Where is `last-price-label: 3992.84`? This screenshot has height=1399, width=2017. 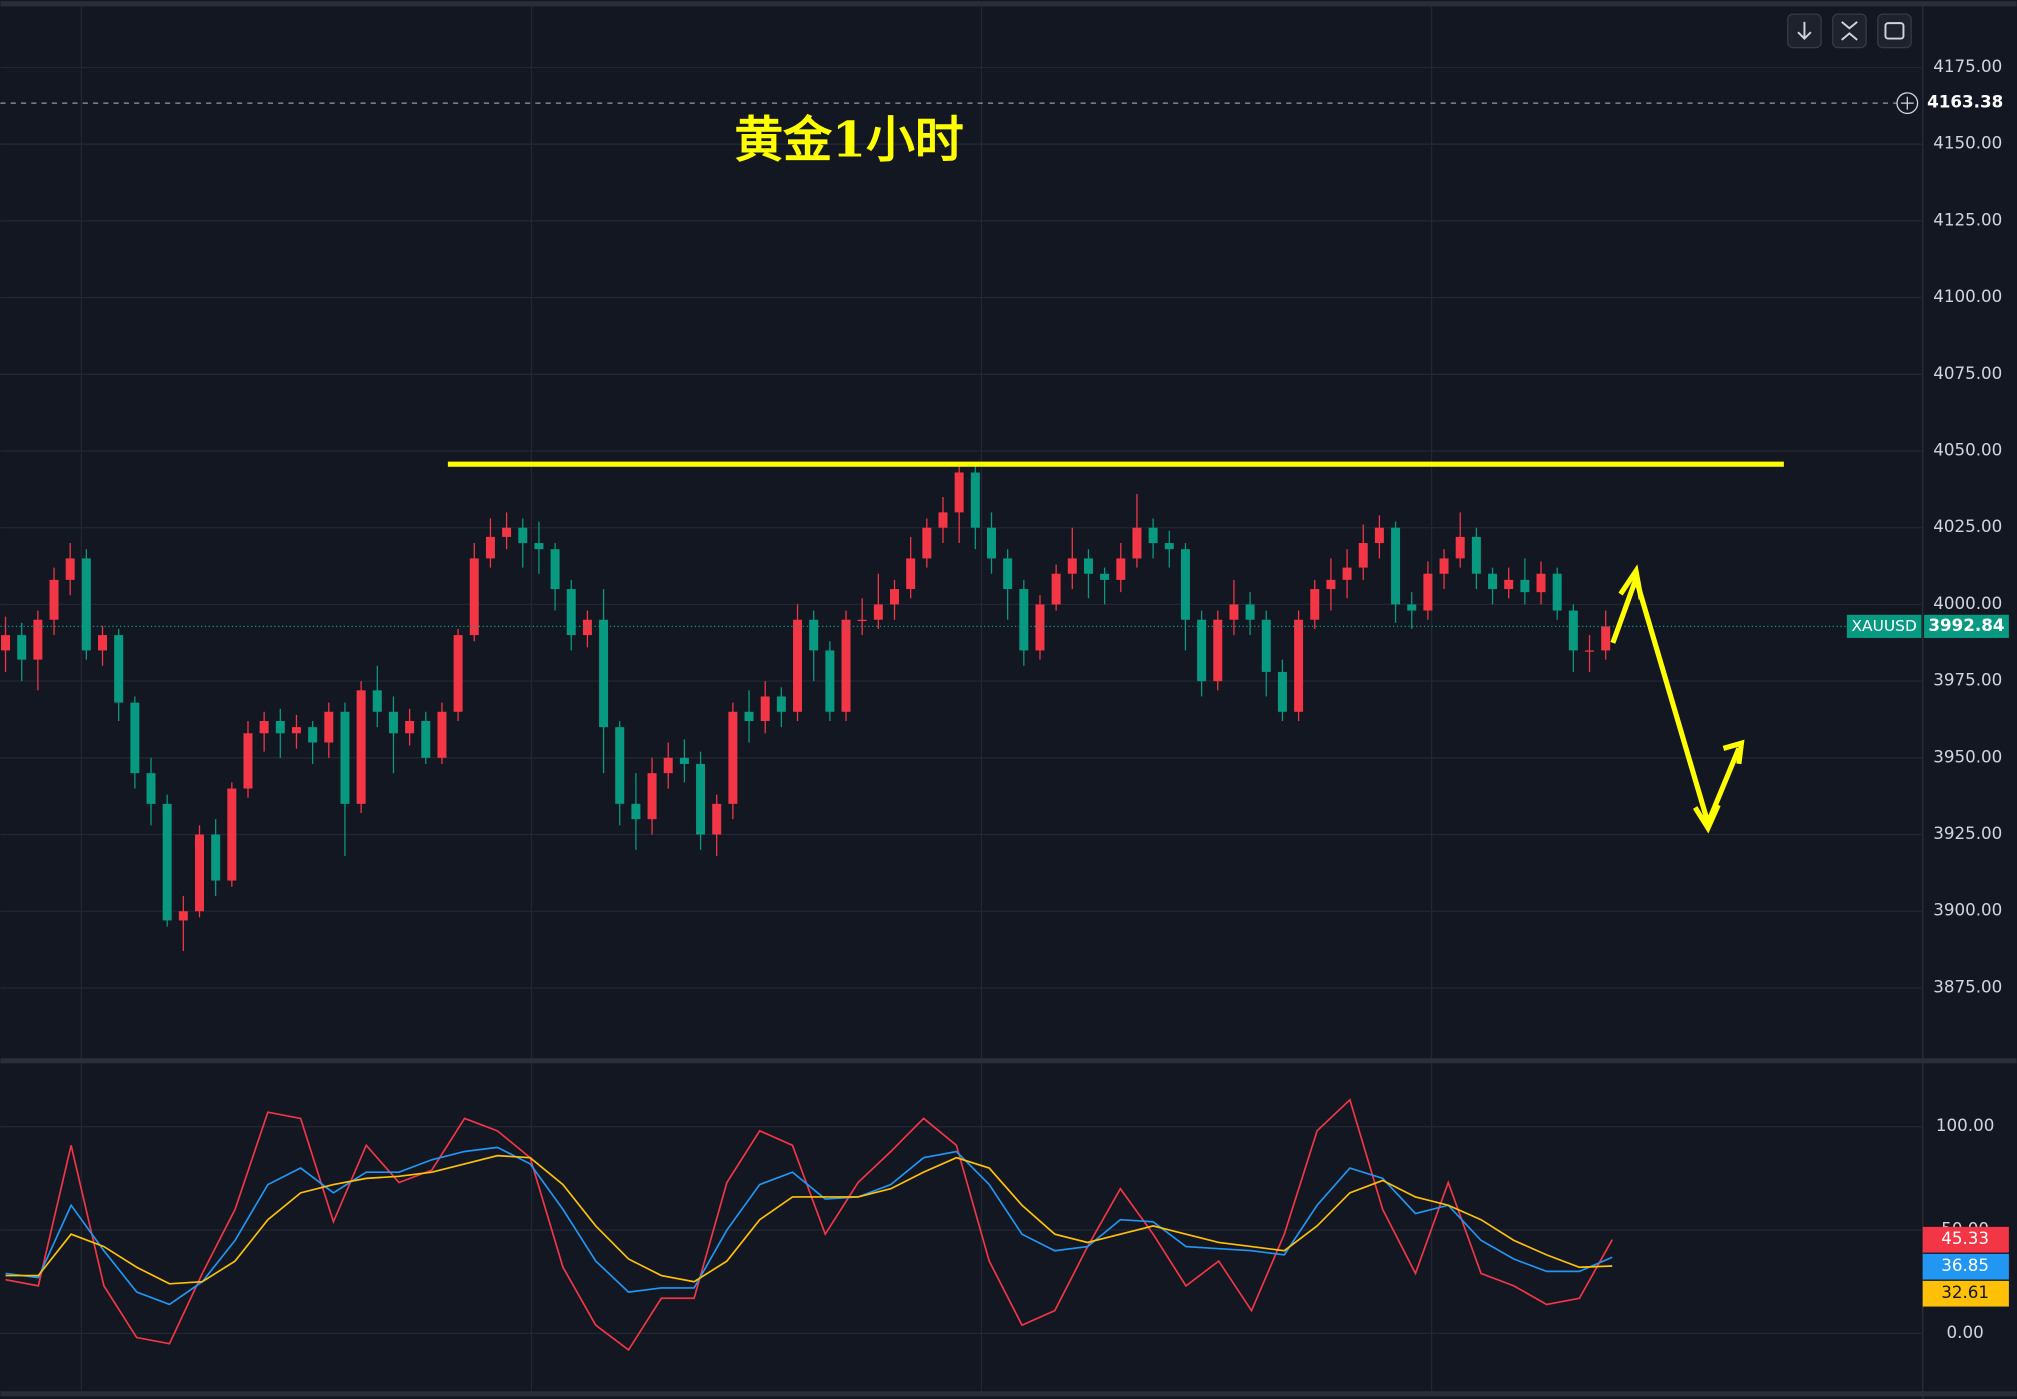 last-price-label: 3992.84 is located at coordinates (1966, 625).